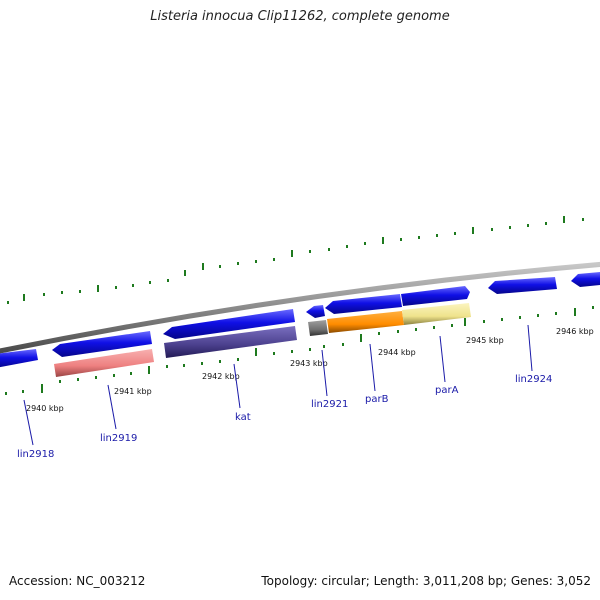 The height and width of the screenshot is (600, 600). Describe the element at coordinates (575, 331) in the screenshot. I see `kbp-label: 2946 kbp` at that location.